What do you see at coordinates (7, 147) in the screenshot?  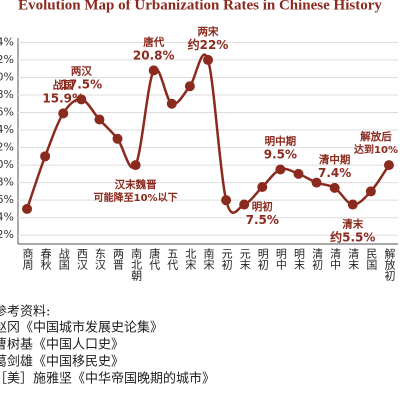 I see `y-tick-label: 12%` at bounding box center [7, 147].